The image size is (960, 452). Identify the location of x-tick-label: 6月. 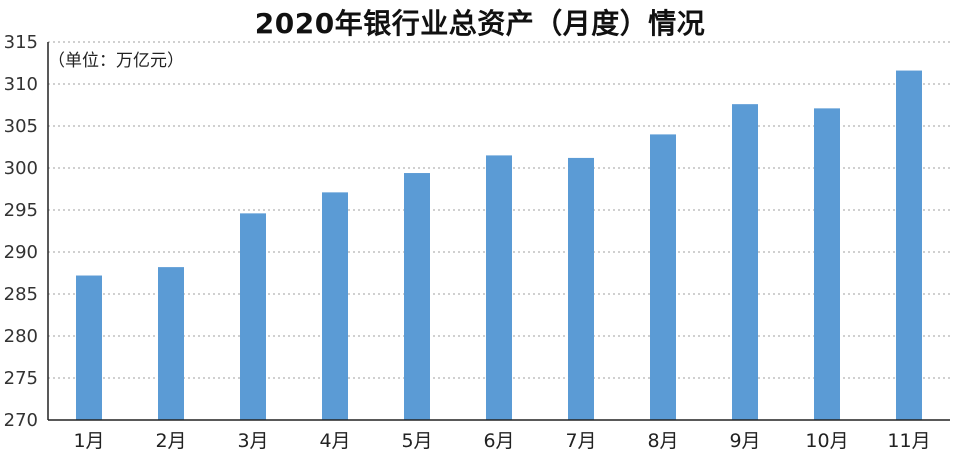
(498, 441).